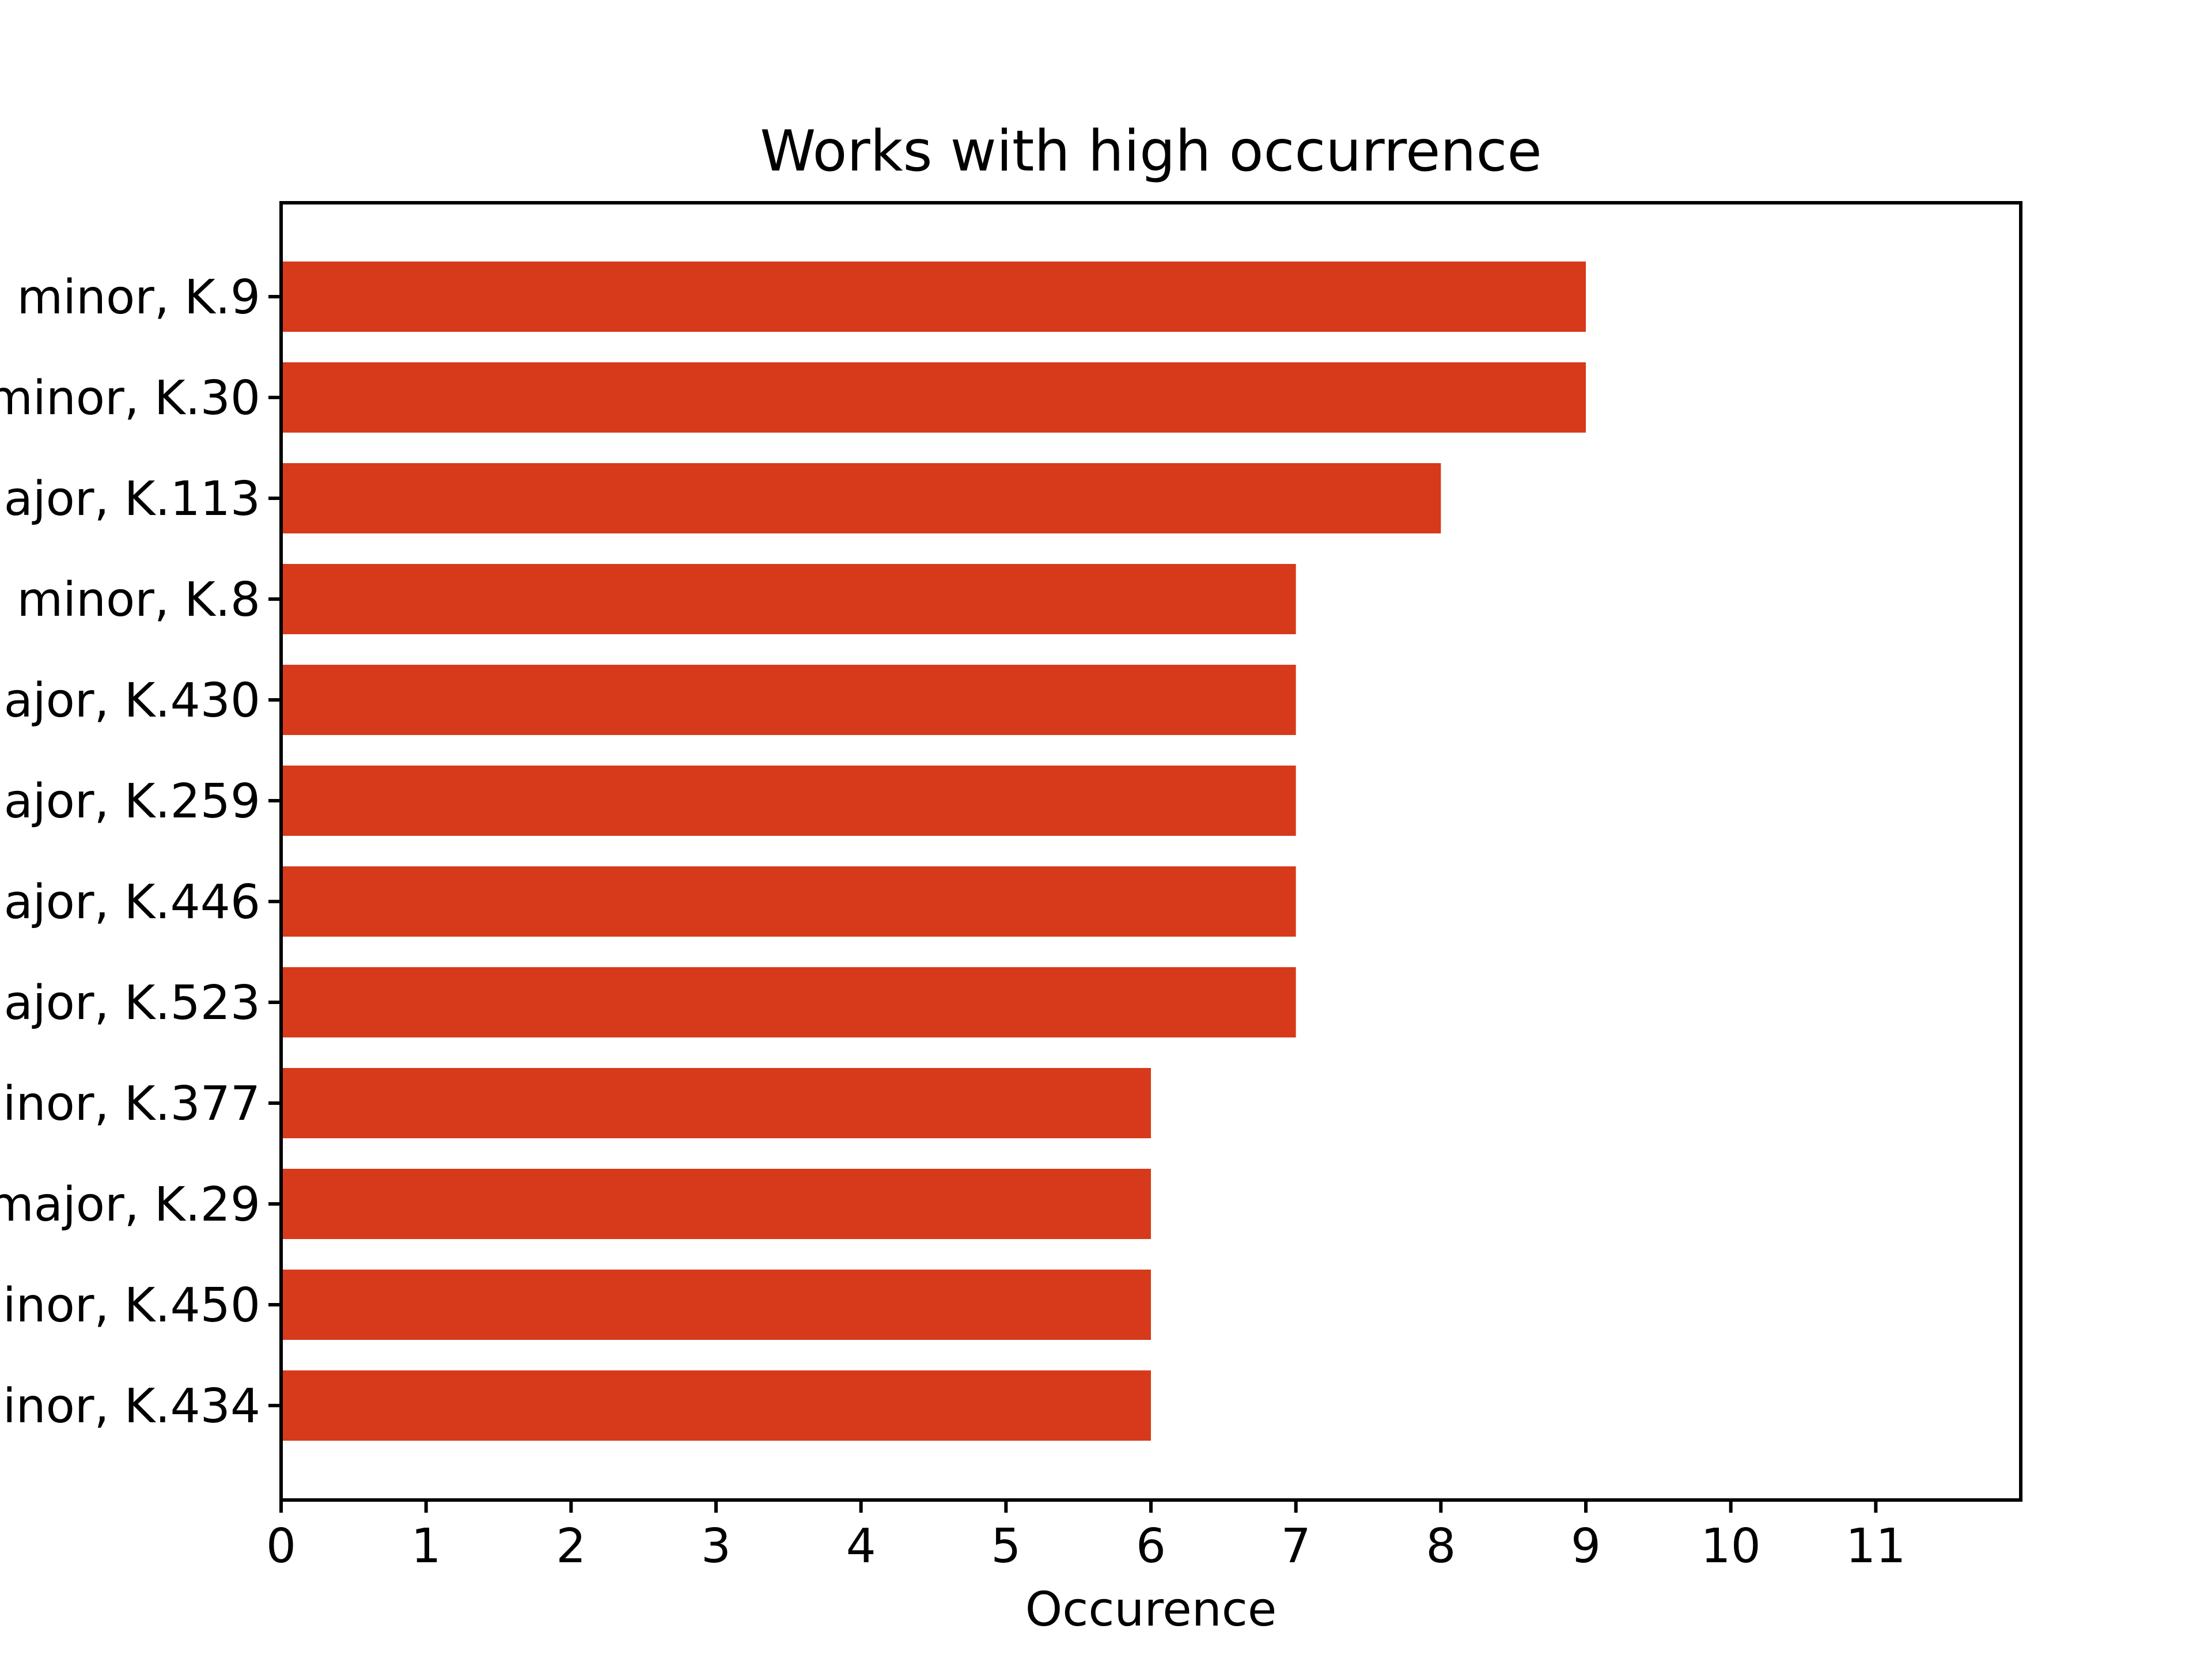  What do you see at coordinates (130, 398) in the screenshot?
I see `y-tick-label: minor, K.30` at bounding box center [130, 398].